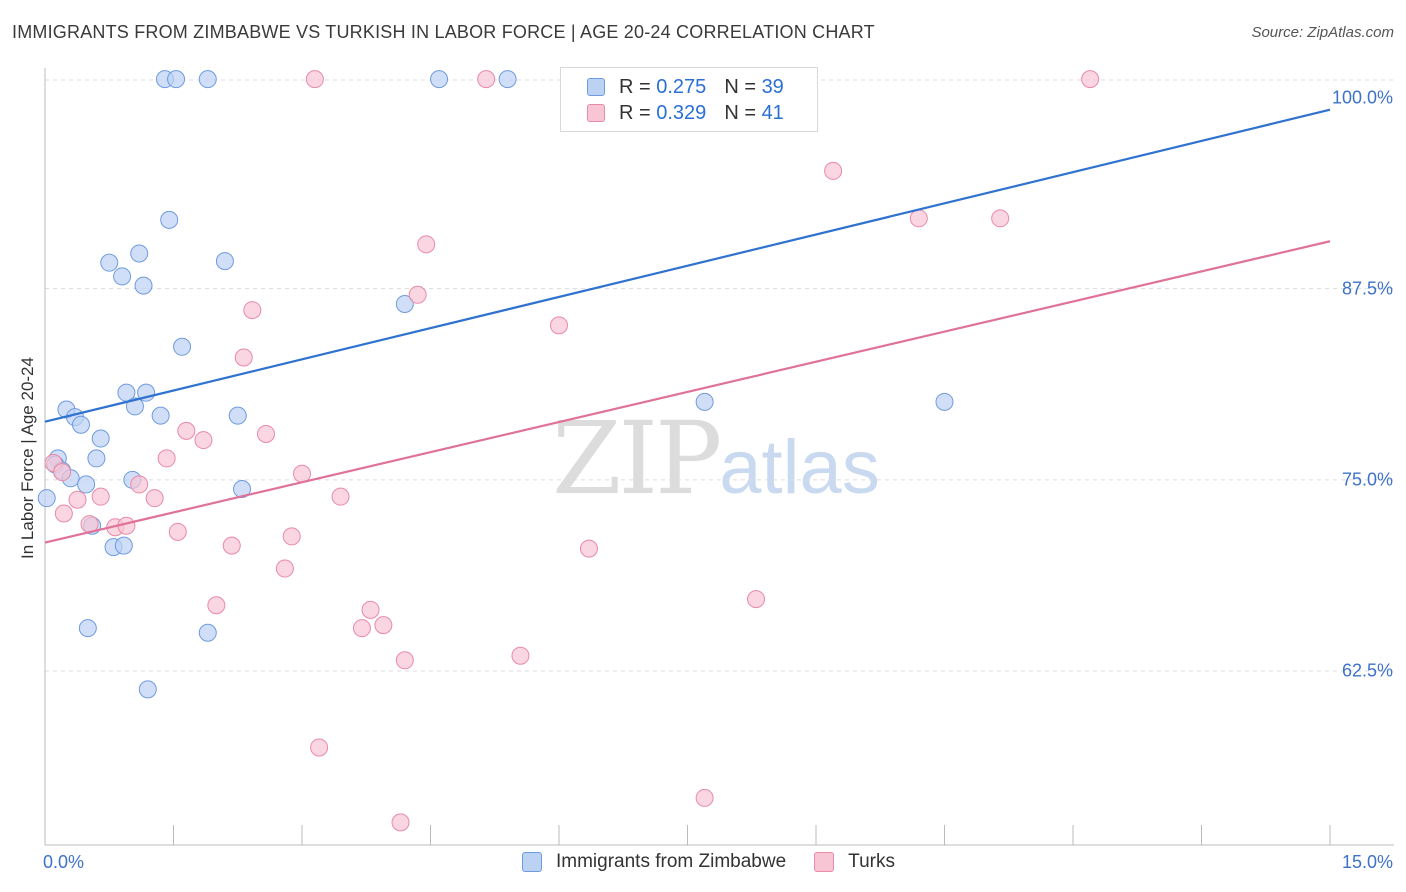  I want to click on legend-row-zimbabwe: R = 0.275 N = 39, so click(685, 87).